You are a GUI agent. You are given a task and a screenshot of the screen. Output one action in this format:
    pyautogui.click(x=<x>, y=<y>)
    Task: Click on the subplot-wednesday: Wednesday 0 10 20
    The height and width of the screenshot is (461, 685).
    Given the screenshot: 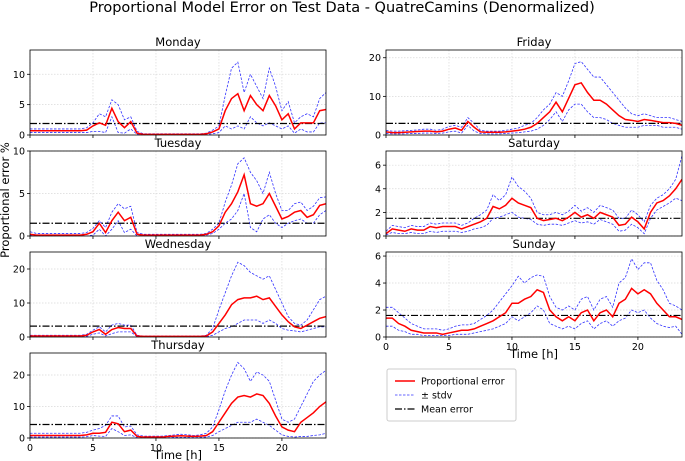 What is the action you would take?
    pyautogui.click(x=170, y=290)
    